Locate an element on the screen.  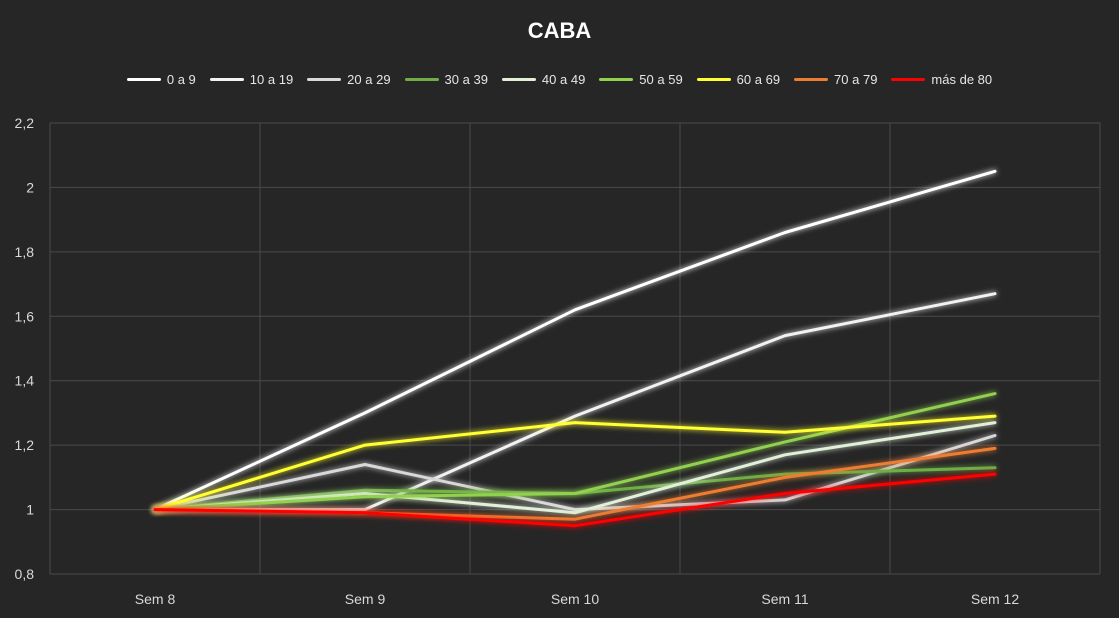
y-tick-label: 2,2 is located at coordinates (25, 123).